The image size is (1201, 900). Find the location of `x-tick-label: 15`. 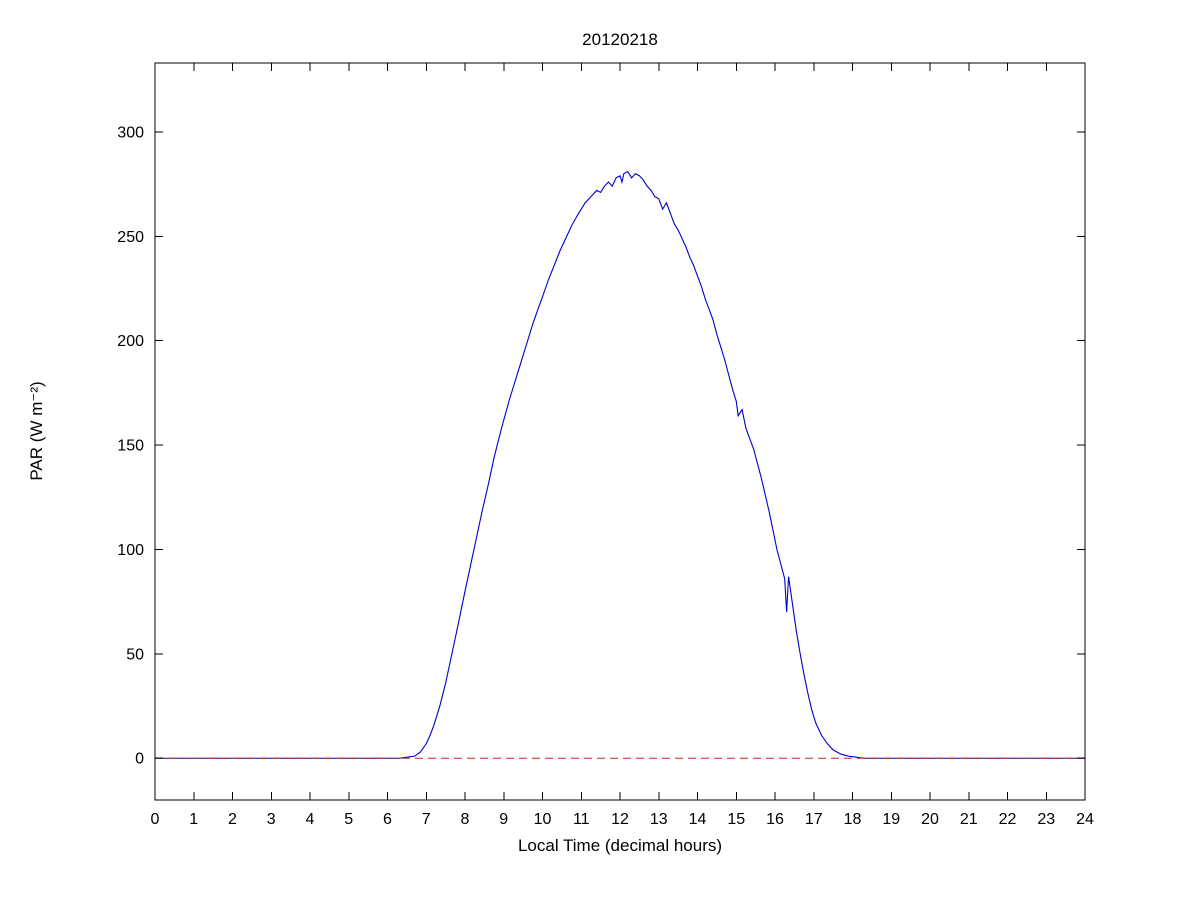

x-tick-label: 15 is located at coordinates (736, 819).